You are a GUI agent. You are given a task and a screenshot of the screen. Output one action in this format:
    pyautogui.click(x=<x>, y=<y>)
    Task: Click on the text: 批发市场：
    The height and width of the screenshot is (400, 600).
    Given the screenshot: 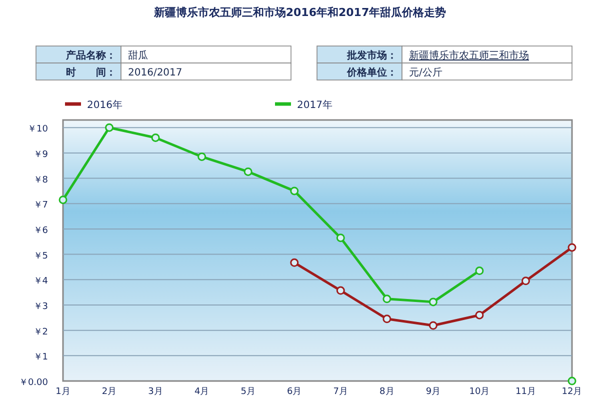 What is the action you would take?
    pyautogui.click(x=371, y=56)
    